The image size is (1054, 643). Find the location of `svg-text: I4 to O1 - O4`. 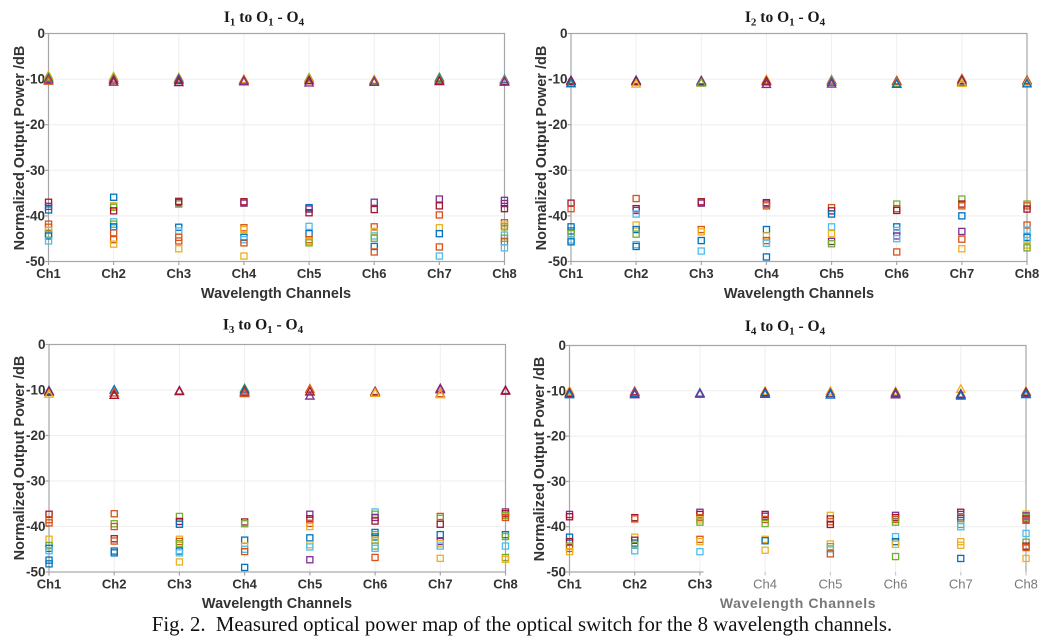

svg-text: I4 to O1 - O4 is located at coordinates (785, 328).